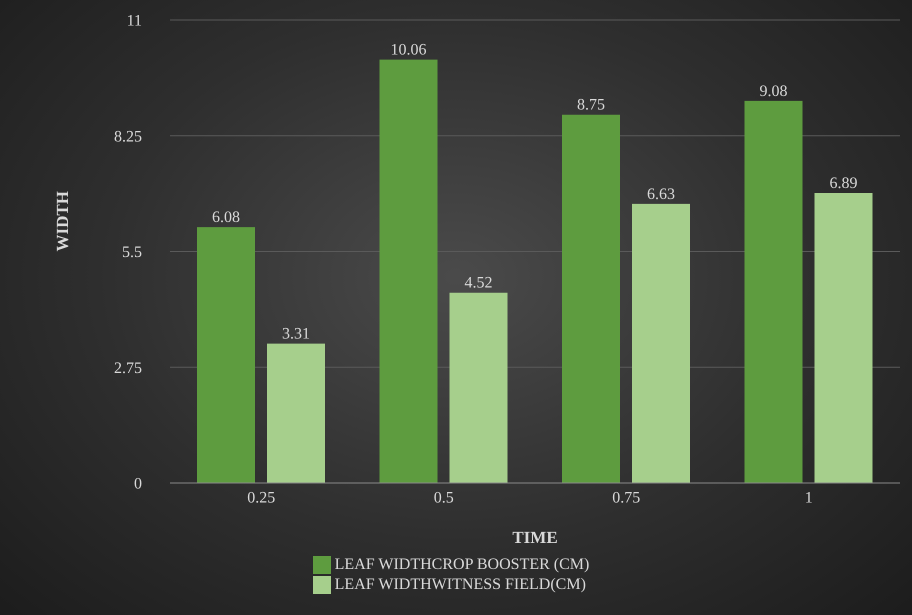 The height and width of the screenshot is (615, 912). Describe the element at coordinates (626, 497) in the screenshot. I see `x-tick-label: 0.75` at that location.